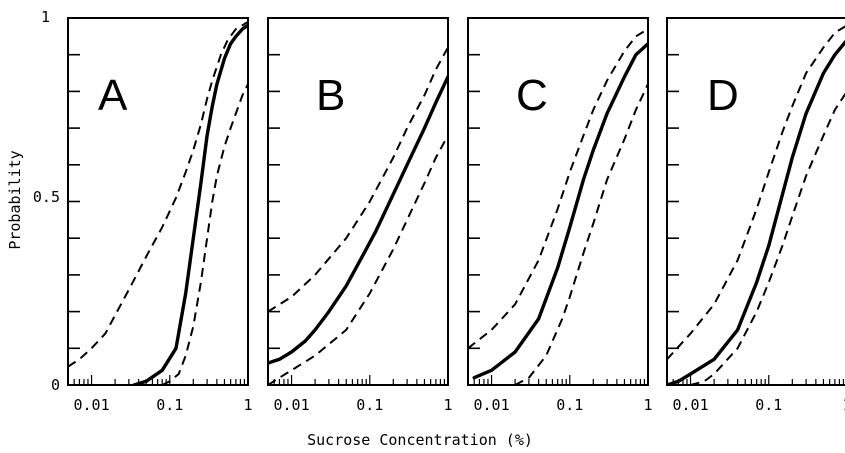  I want to click on y-tick-label-bottom: 0, so click(55, 385).